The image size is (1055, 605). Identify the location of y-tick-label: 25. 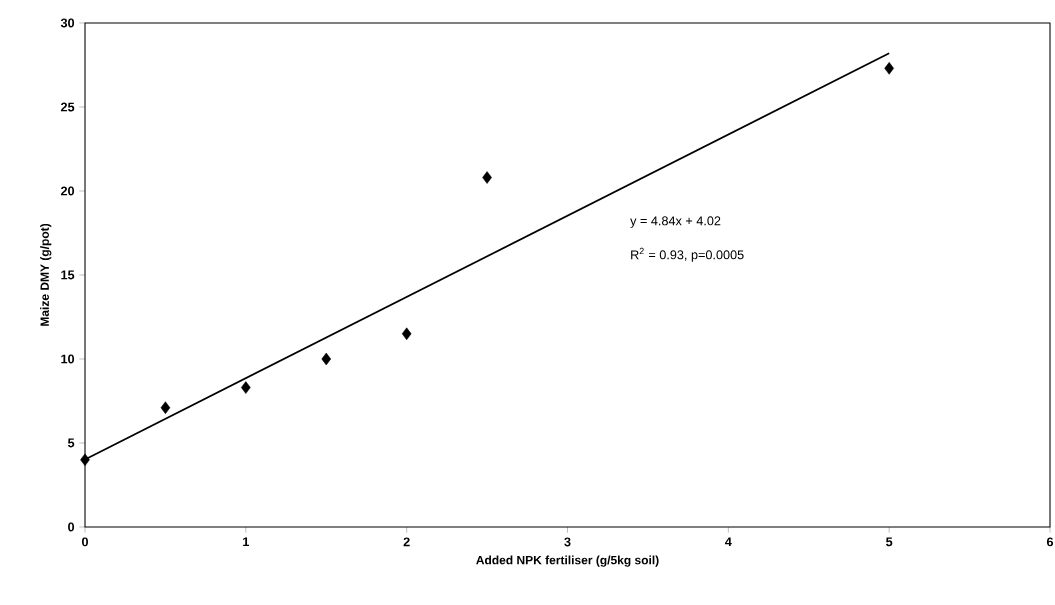
(67, 107).